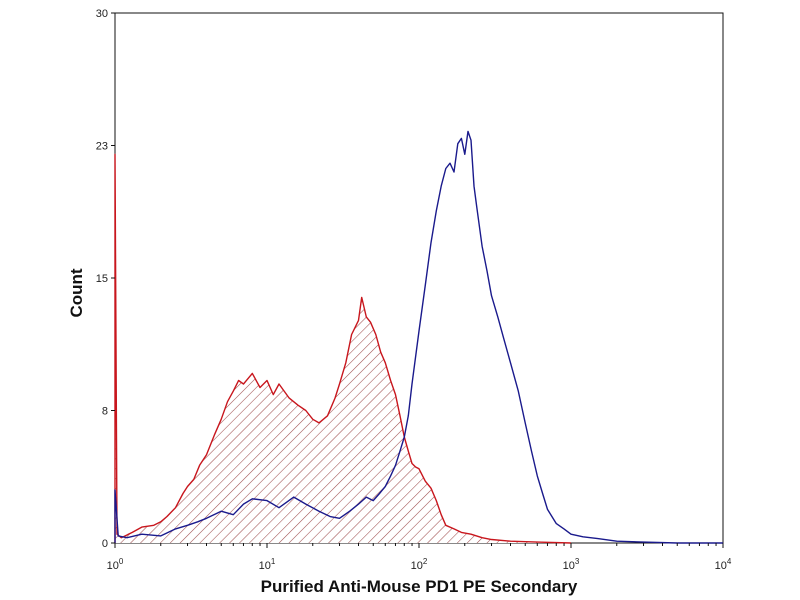 The width and height of the screenshot is (800, 600). I want to click on y-tick-label: 0, so click(105, 544).